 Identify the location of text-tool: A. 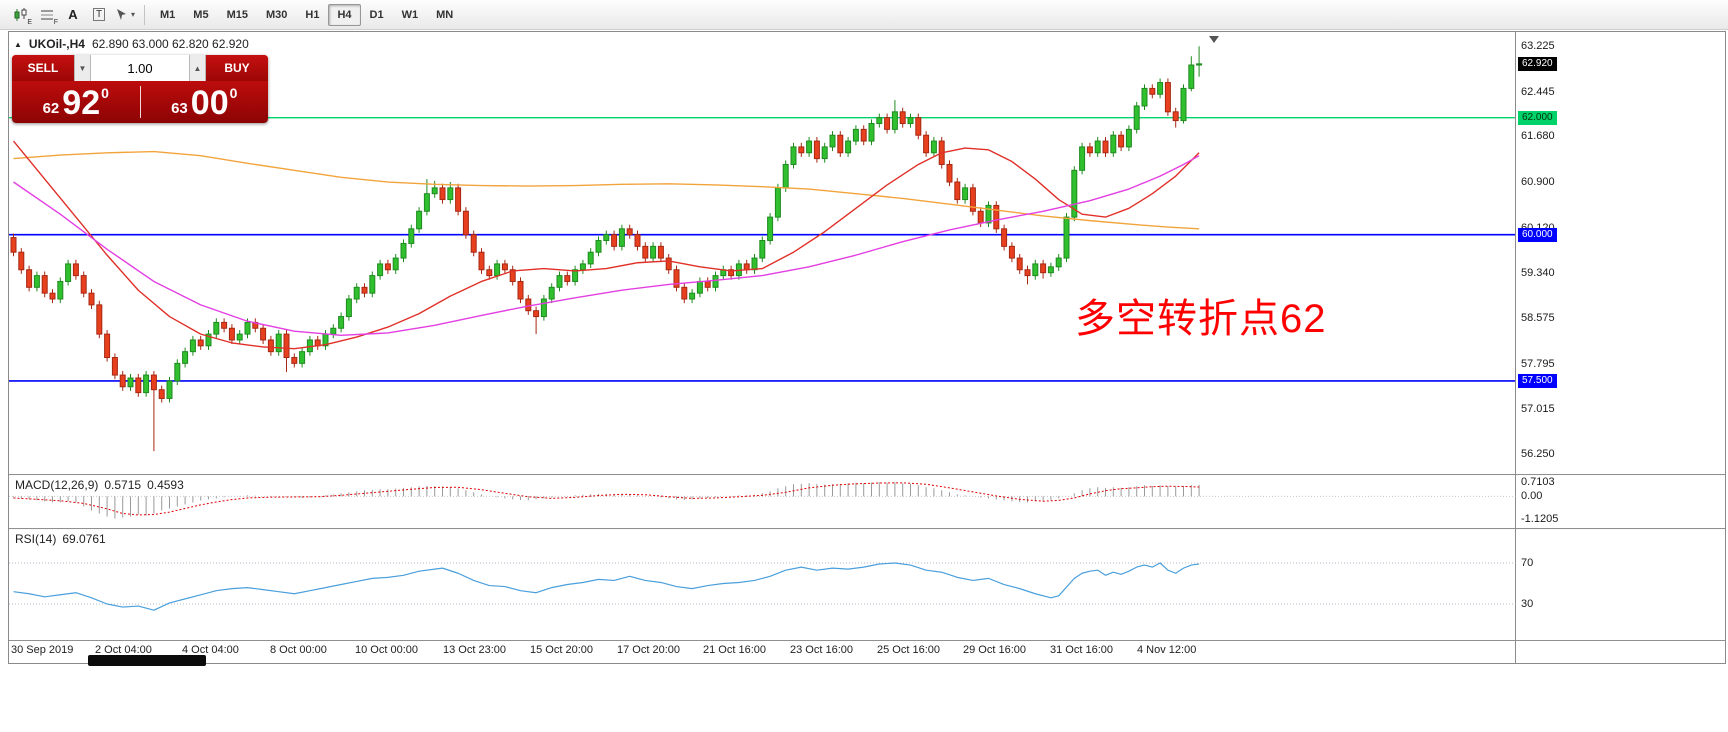
(73, 15).